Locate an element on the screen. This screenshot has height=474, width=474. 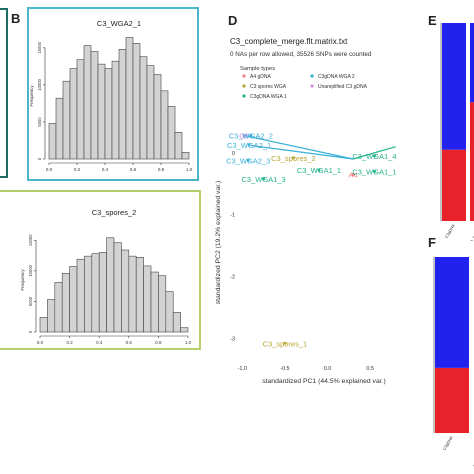
y-axis-label: standardized PC2 (19.2% explained var.) is located at coordinates (218, 243).